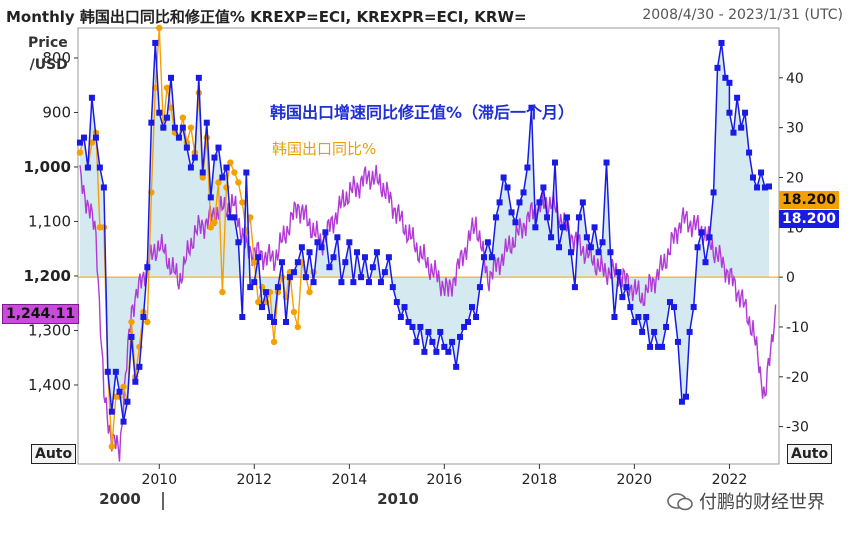  I want to click on krexpr-last-value-tag: 18.200, so click(809, 200).